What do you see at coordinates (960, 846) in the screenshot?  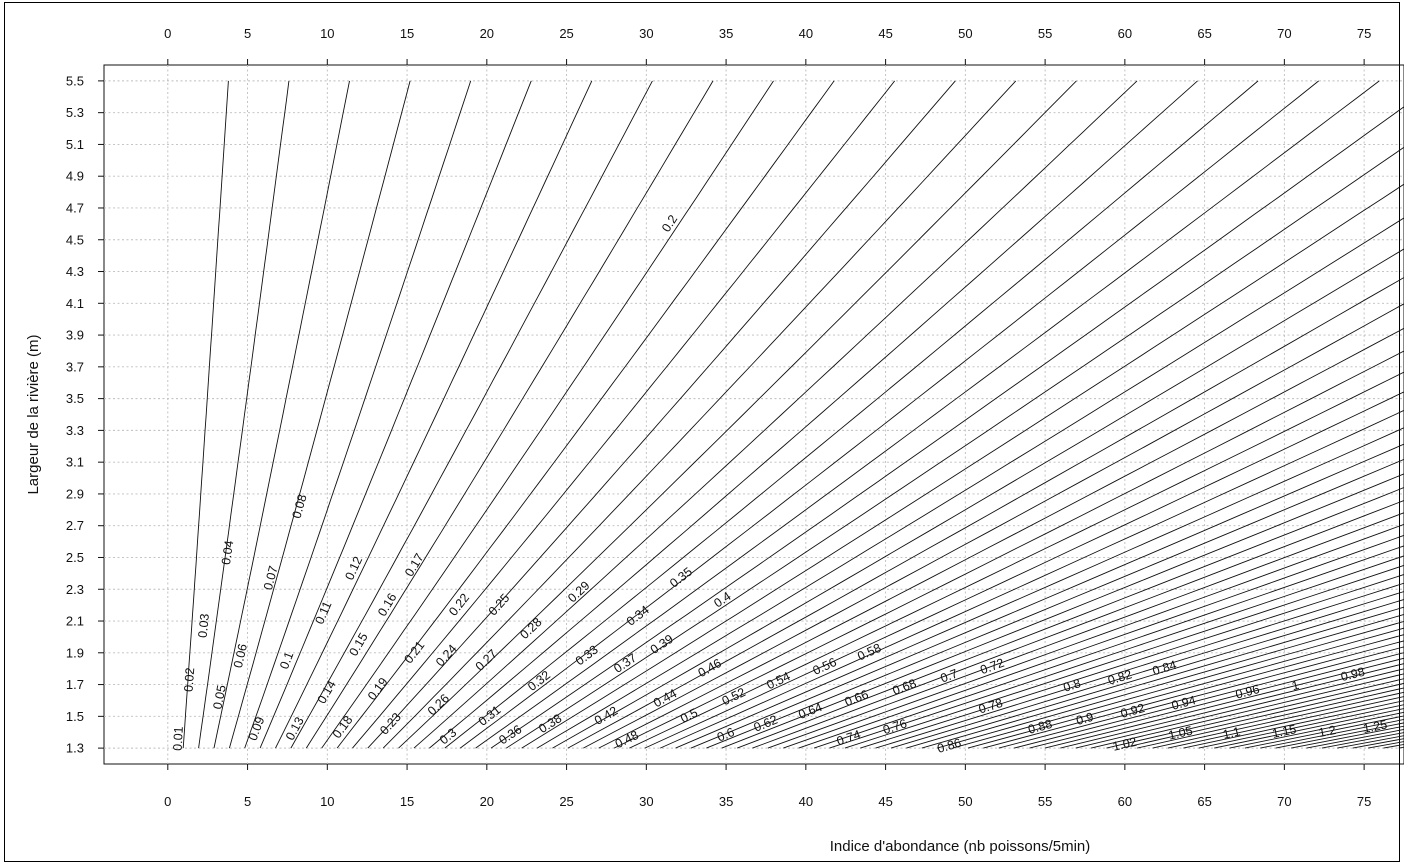 I see `x-axis-title: Indice d'abondance (nb poissons/5min)` at bounding box center [960, 846].